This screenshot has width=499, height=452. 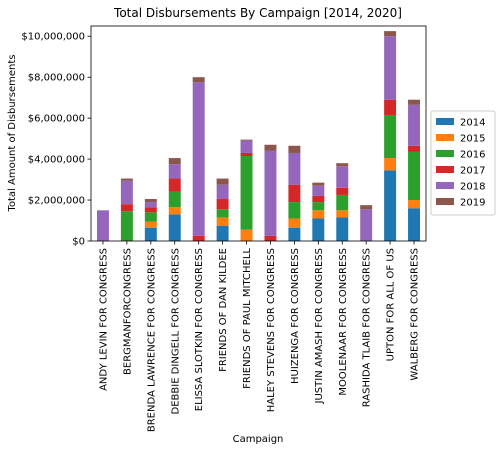 I want to click on x-tick-label: ANDY LEVIN FOR CONGRESS, so click(x=103, y=319).